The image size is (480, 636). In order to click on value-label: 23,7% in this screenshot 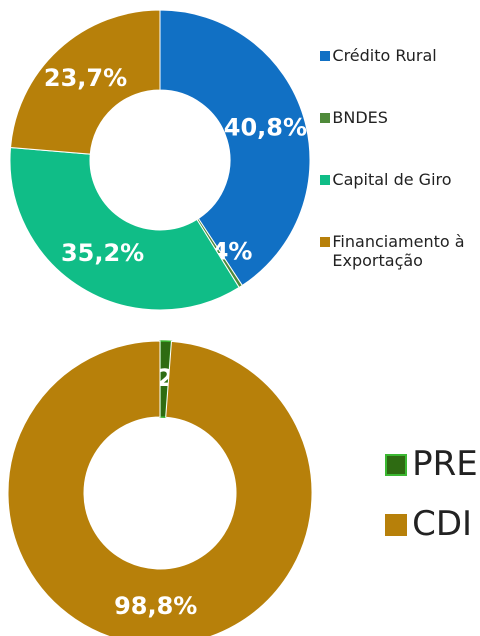, I will do `click(85, 78)`.